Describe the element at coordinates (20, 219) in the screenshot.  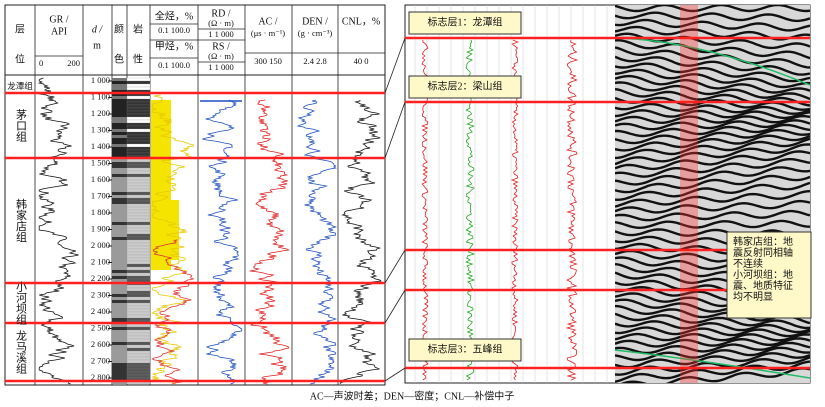
I see `formation-name: 韩家店组` at that location.